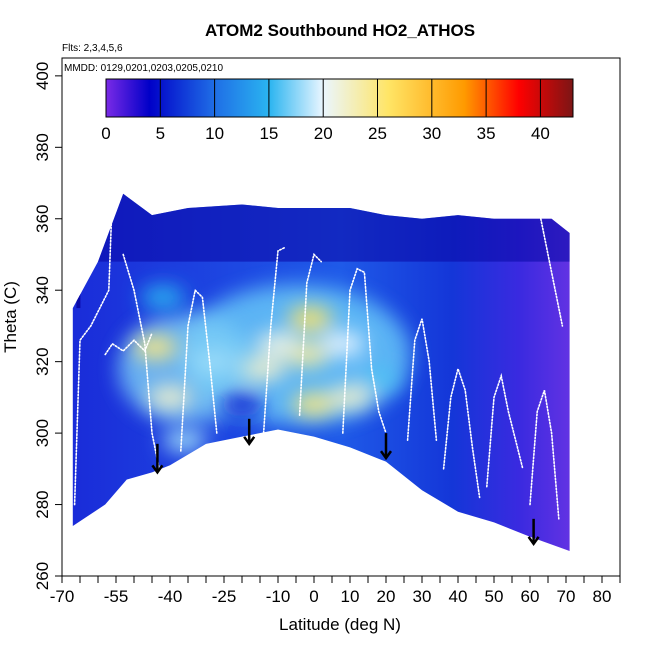 The image size is (650, 650). What do you see at coordinates (10, 317) in the screenshot?
I see `y-axis-label: Theta (C)` at bounding box center [10, 317].